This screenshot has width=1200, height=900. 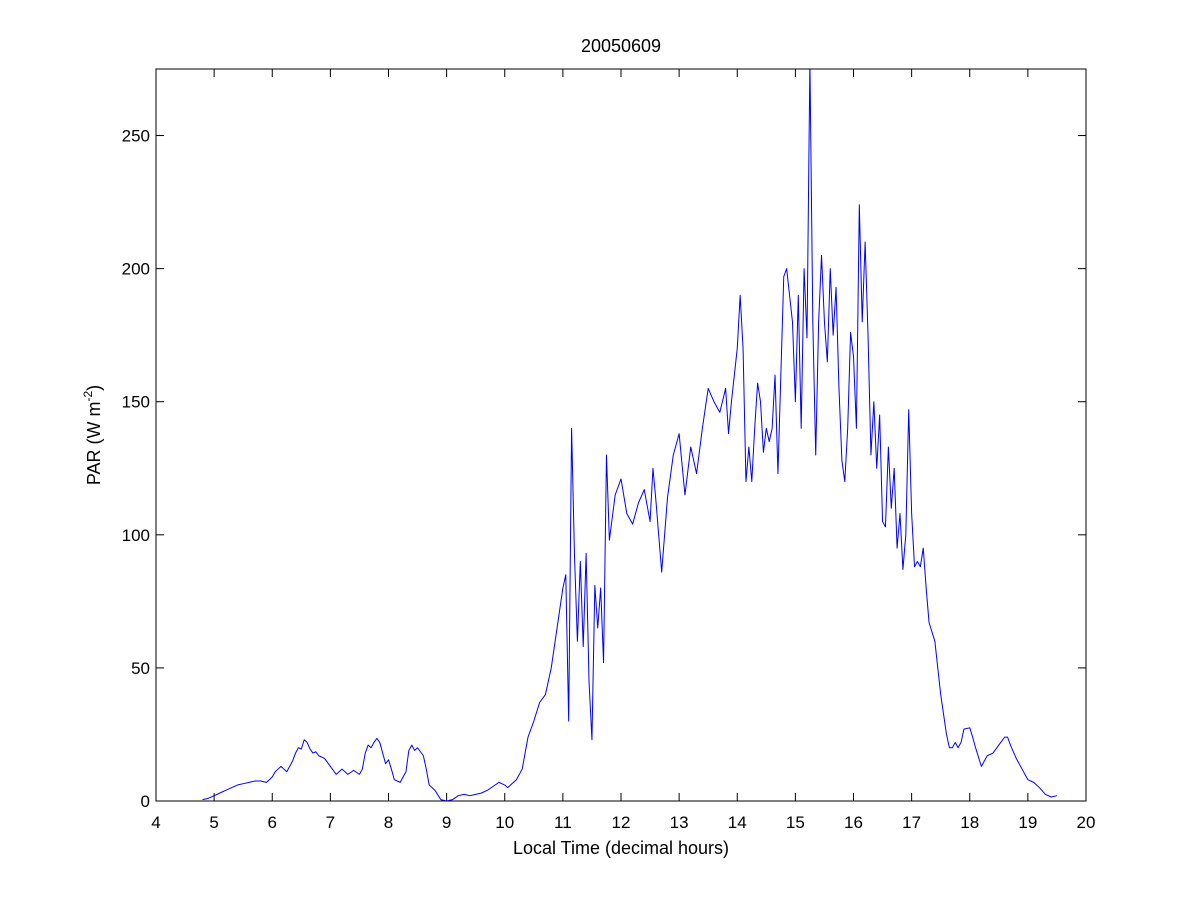 What do you see at coordinates (88, 396) in the screenshot?
I see `y-axis-label-superscript: -2` at bounding box center [88, 396].